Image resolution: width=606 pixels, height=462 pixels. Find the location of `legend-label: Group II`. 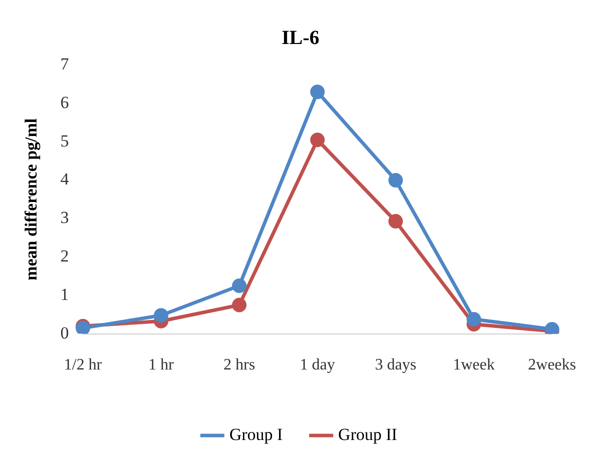

legend-label: Group II is located at coordinates (368, 434).